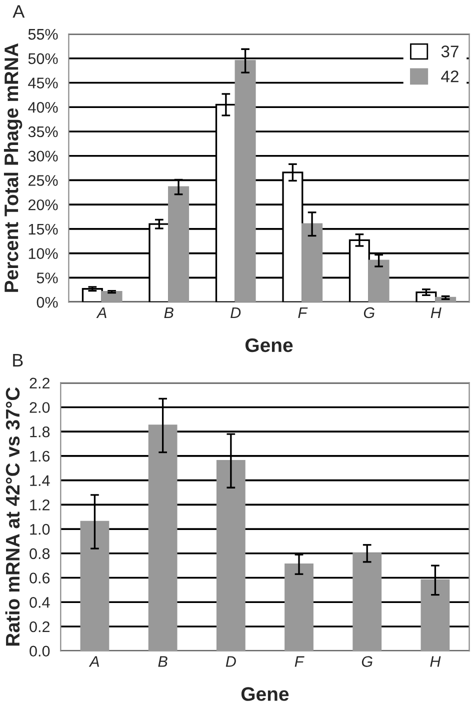 The width and height of the screenshot is (474, 709). I want to click on y-axis-title: Ratio mRNA at 42°C vs 37°C, so click(12, 516).